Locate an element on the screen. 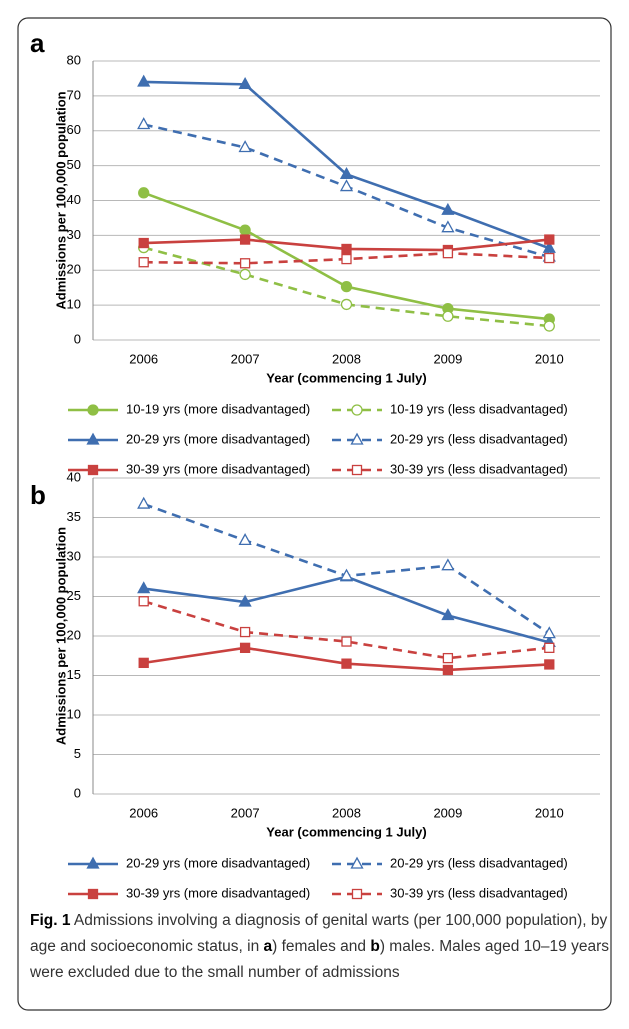  legend-label: 10-19 yrs (less disadvantaged) is located at coordinates (479, 408).